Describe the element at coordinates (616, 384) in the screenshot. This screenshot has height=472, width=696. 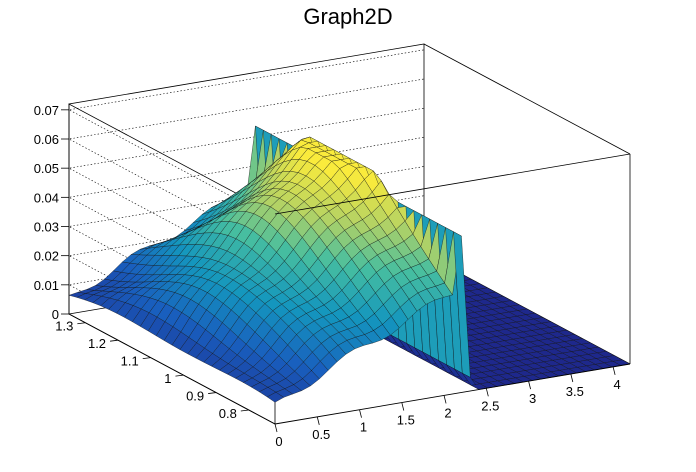
I see `x-tick-label: 4` at that location.